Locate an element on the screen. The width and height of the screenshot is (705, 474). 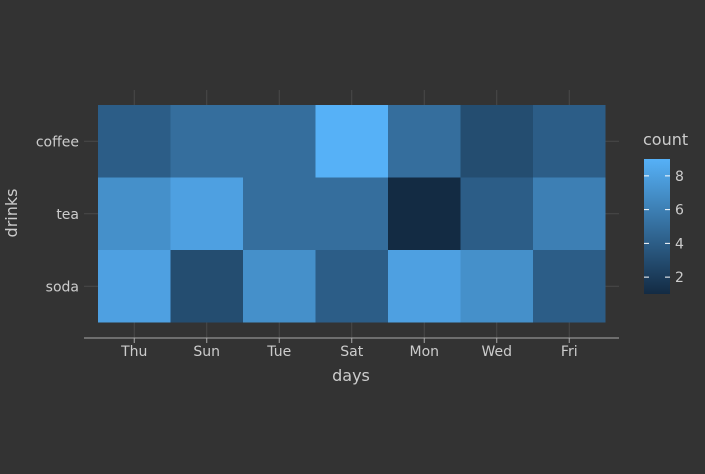
x-tick-label: Tue is located at coordinates (278, 352).